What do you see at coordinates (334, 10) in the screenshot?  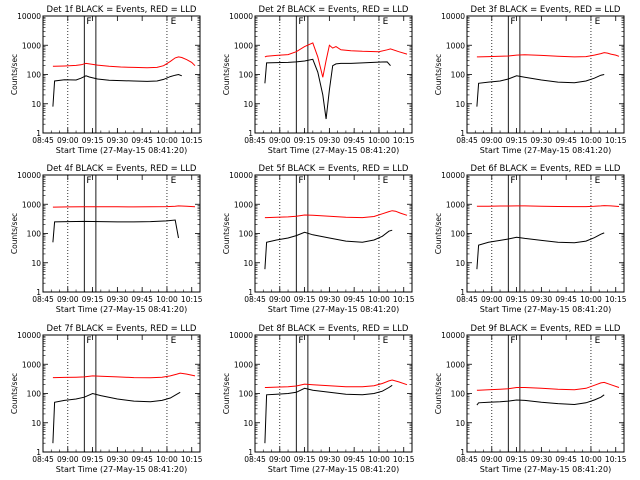 I see `panel-title: Det 2f BLACK = Events, RED = LLD` at bounding box center [334, 10].